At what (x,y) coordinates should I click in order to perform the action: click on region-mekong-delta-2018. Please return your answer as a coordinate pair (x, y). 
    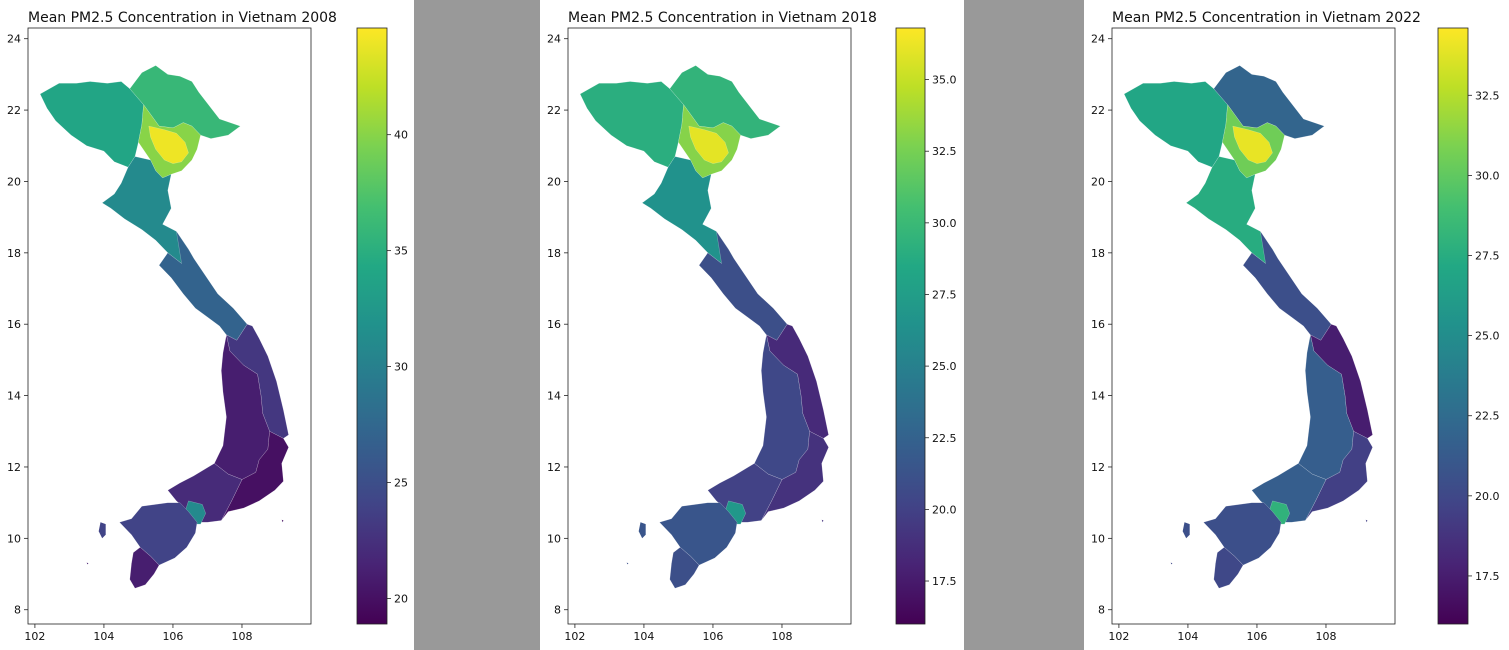
    Looking at the image, I should click on (698, 534).